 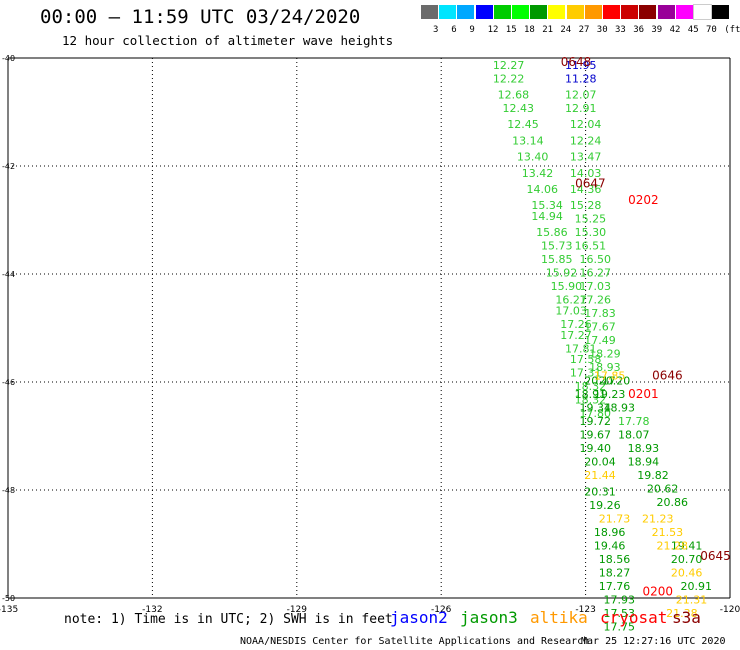 I want to click on swh-label: 18.91, so click(x=591, y=394).